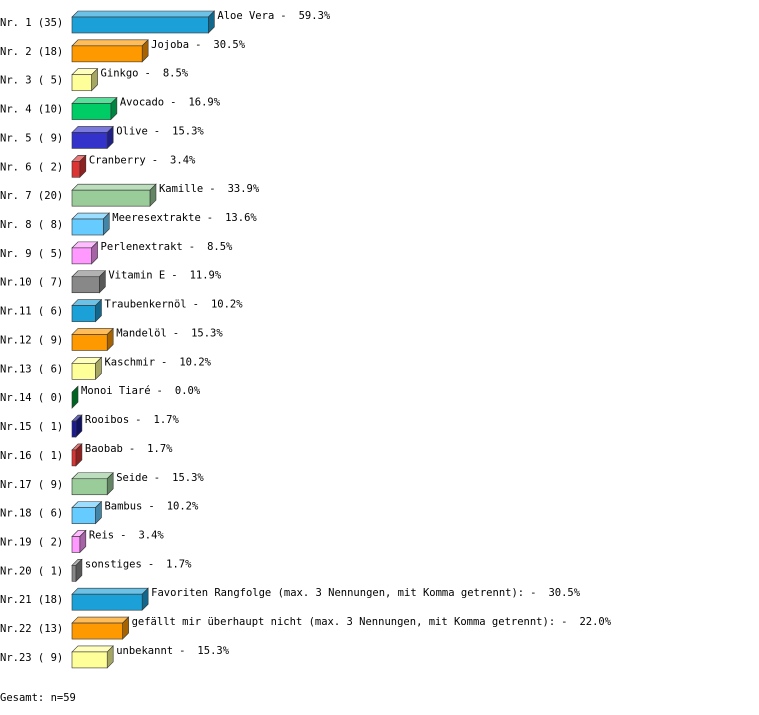  I want to click on value-label: 3.4%, so click(151, 535).